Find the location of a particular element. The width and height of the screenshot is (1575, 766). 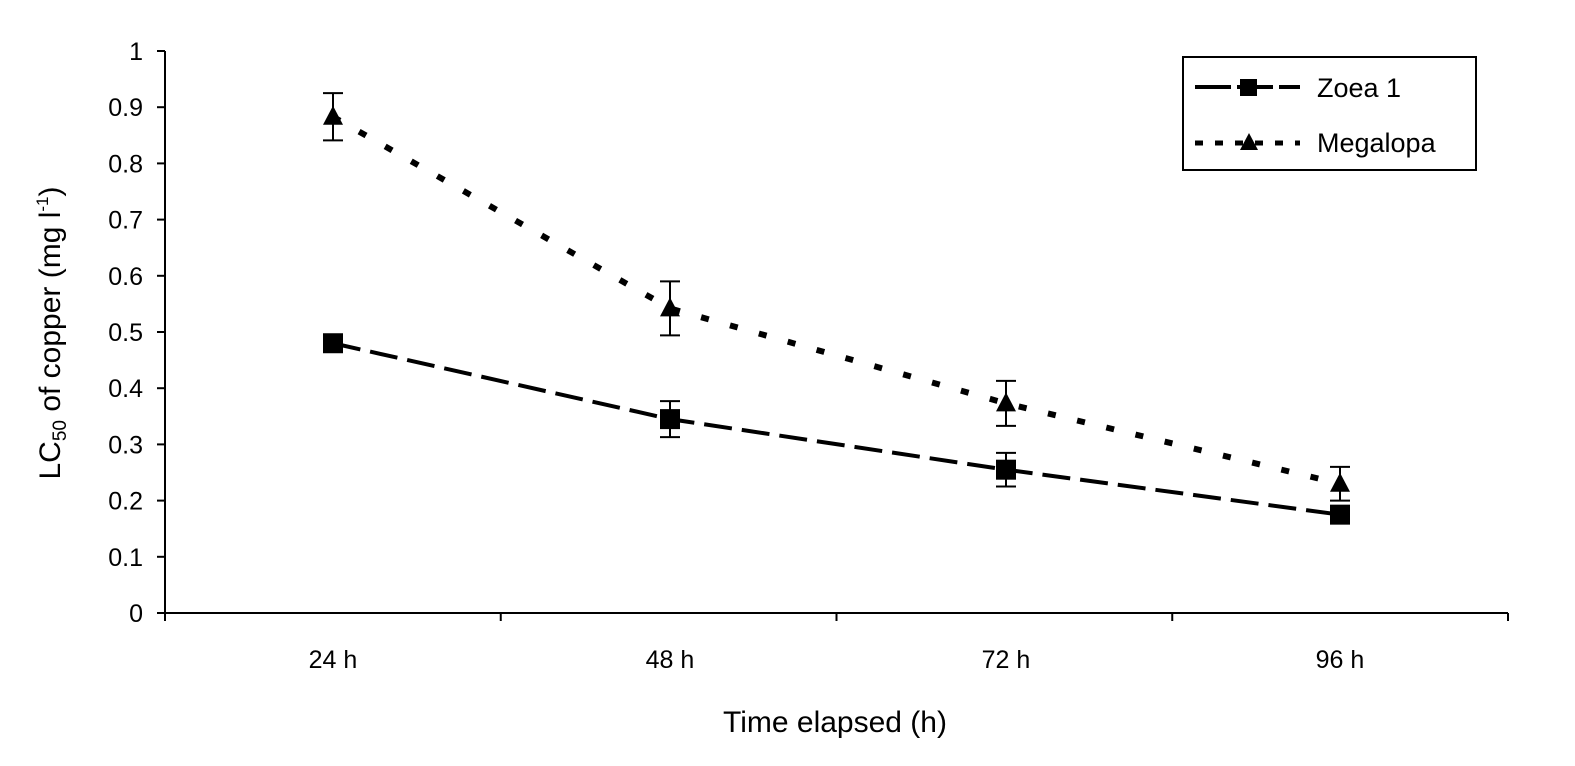

y-tick-label: 0.4 is located at coordinates (125, 389).